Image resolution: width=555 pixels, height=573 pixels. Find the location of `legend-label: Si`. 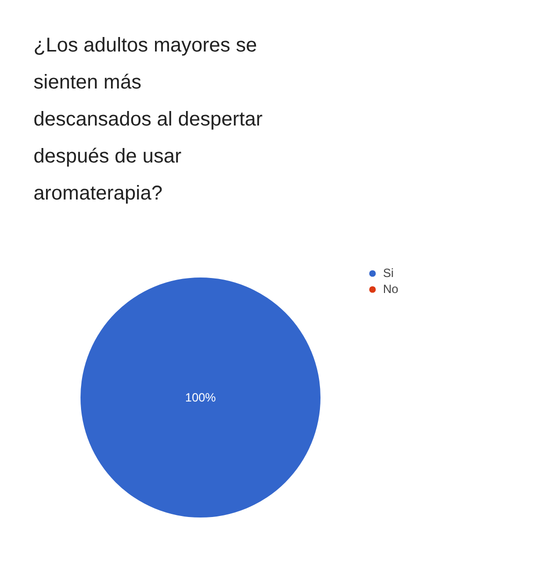

legend-label: Si is located at coordinates (389, 273).